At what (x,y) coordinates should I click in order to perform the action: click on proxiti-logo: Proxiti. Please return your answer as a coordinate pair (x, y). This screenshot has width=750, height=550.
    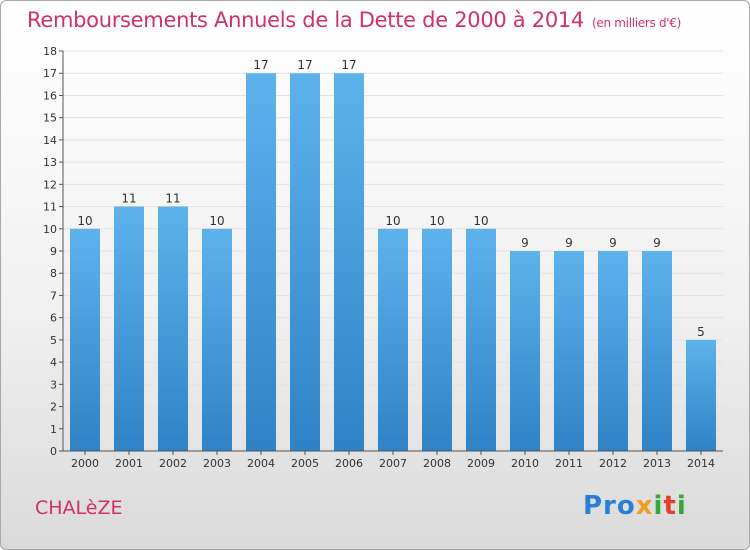
    Looking at the image, I should click on (635, 506).